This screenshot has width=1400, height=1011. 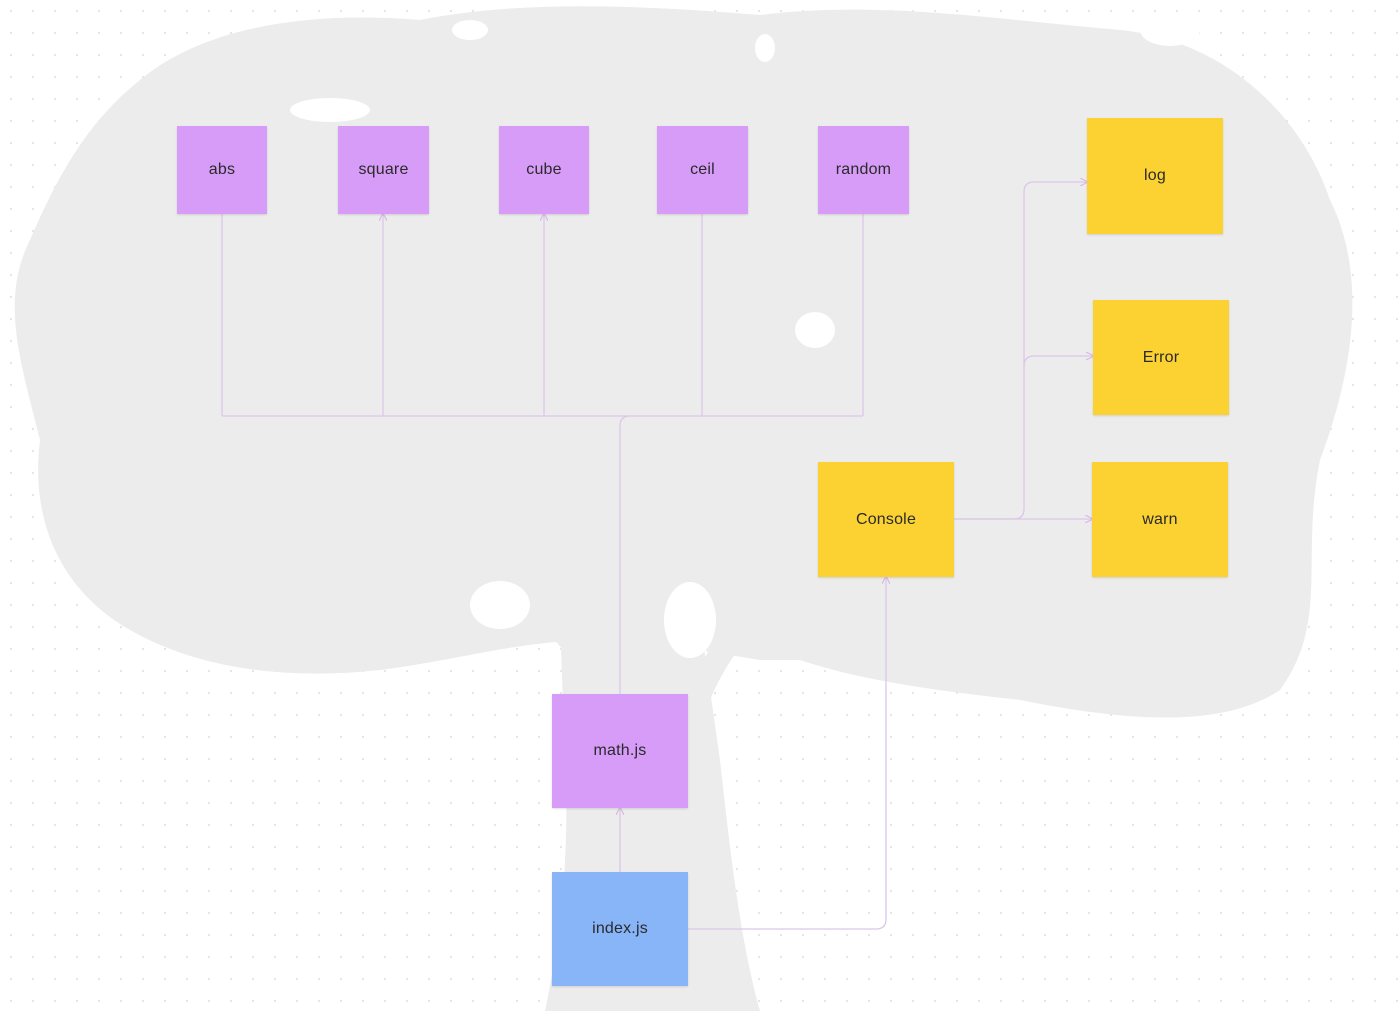 I want to click on note-math-js: math.js, so click(x=620, y=751).